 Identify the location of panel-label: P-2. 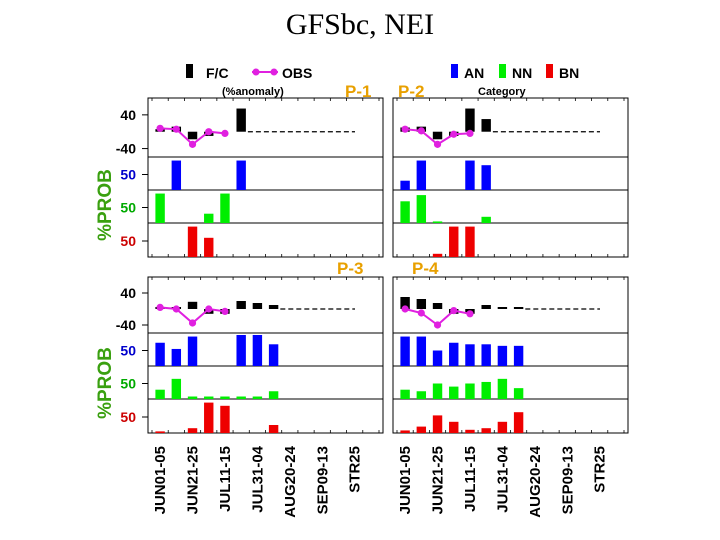
(411, 91).